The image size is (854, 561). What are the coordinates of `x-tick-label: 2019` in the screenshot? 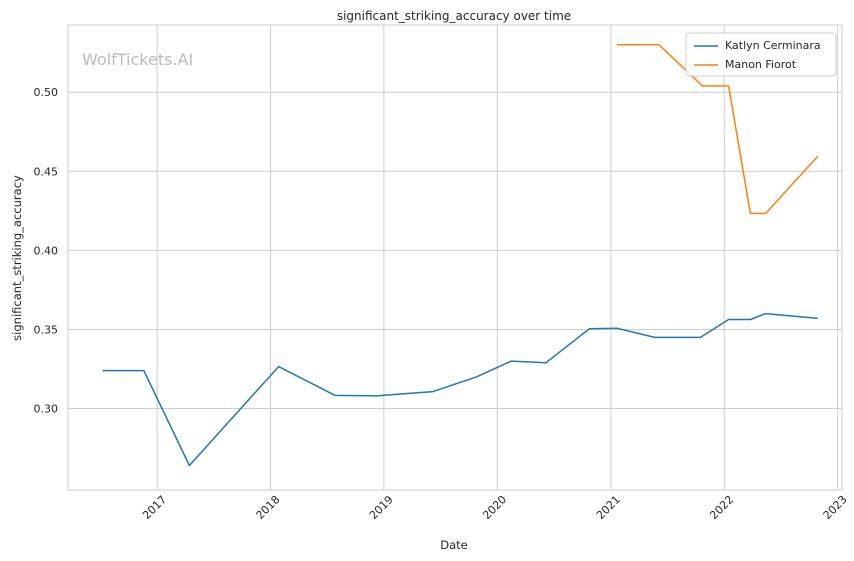 It's located at (381, 507).